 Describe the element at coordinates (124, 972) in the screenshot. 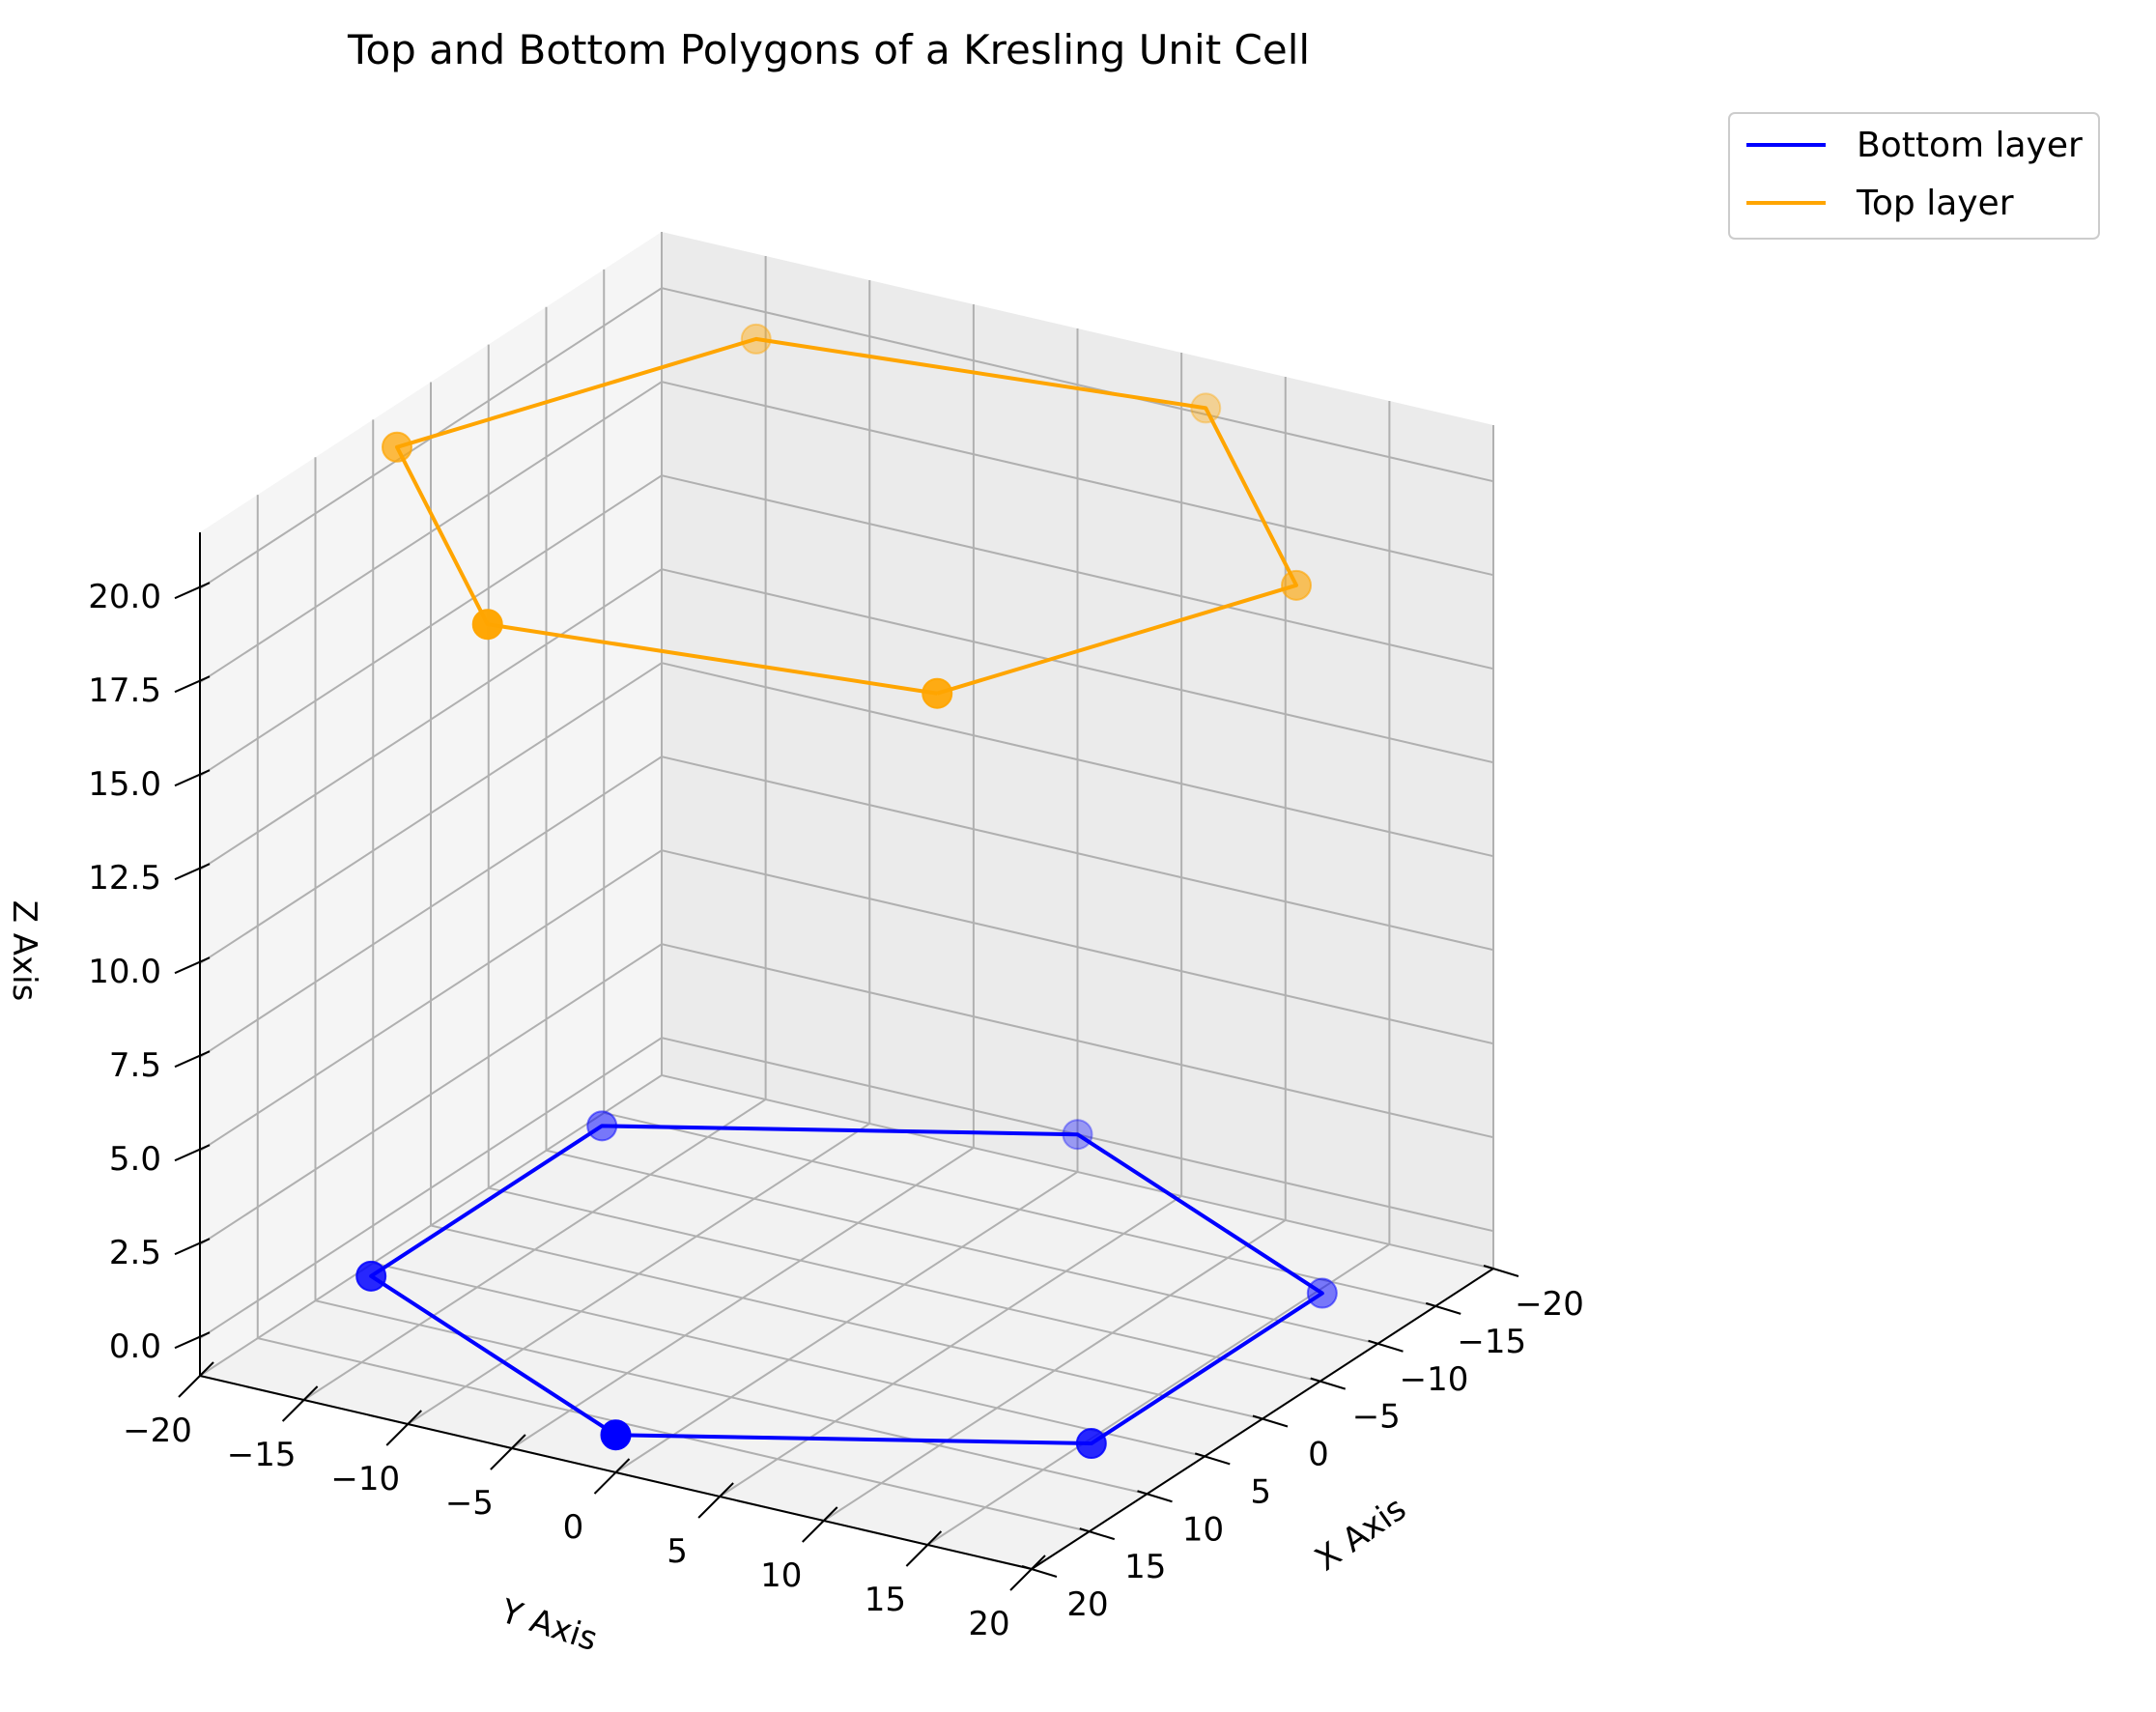

I see `z-tick-label: 10.0` at that location.